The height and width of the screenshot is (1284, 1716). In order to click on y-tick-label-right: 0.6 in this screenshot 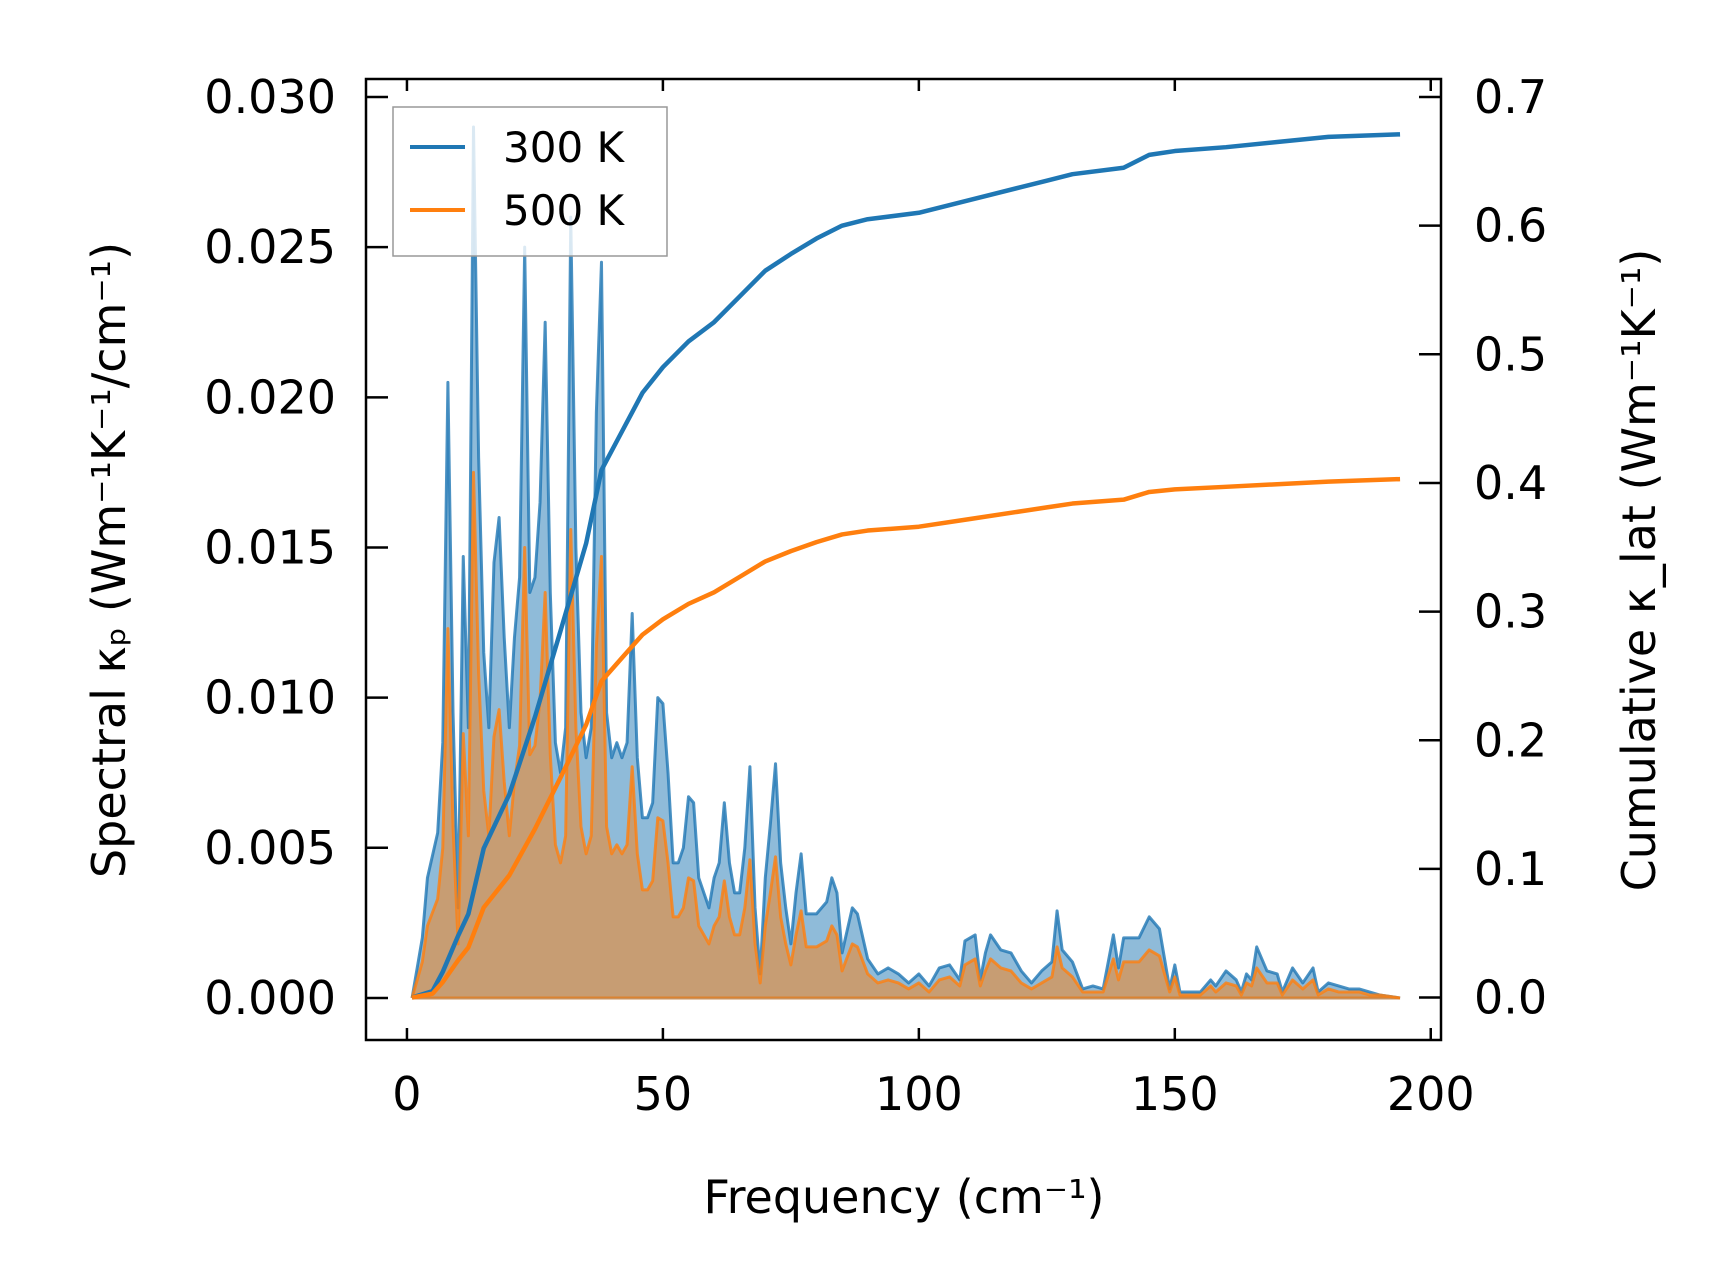, I will do `click(1510, 226)`.